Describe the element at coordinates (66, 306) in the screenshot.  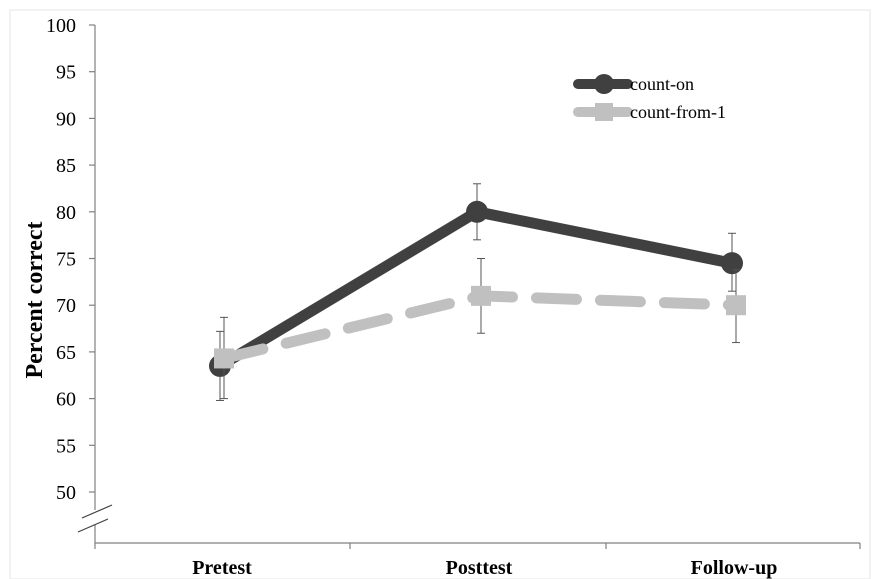
I see `y-tick-label: 70` at that location.